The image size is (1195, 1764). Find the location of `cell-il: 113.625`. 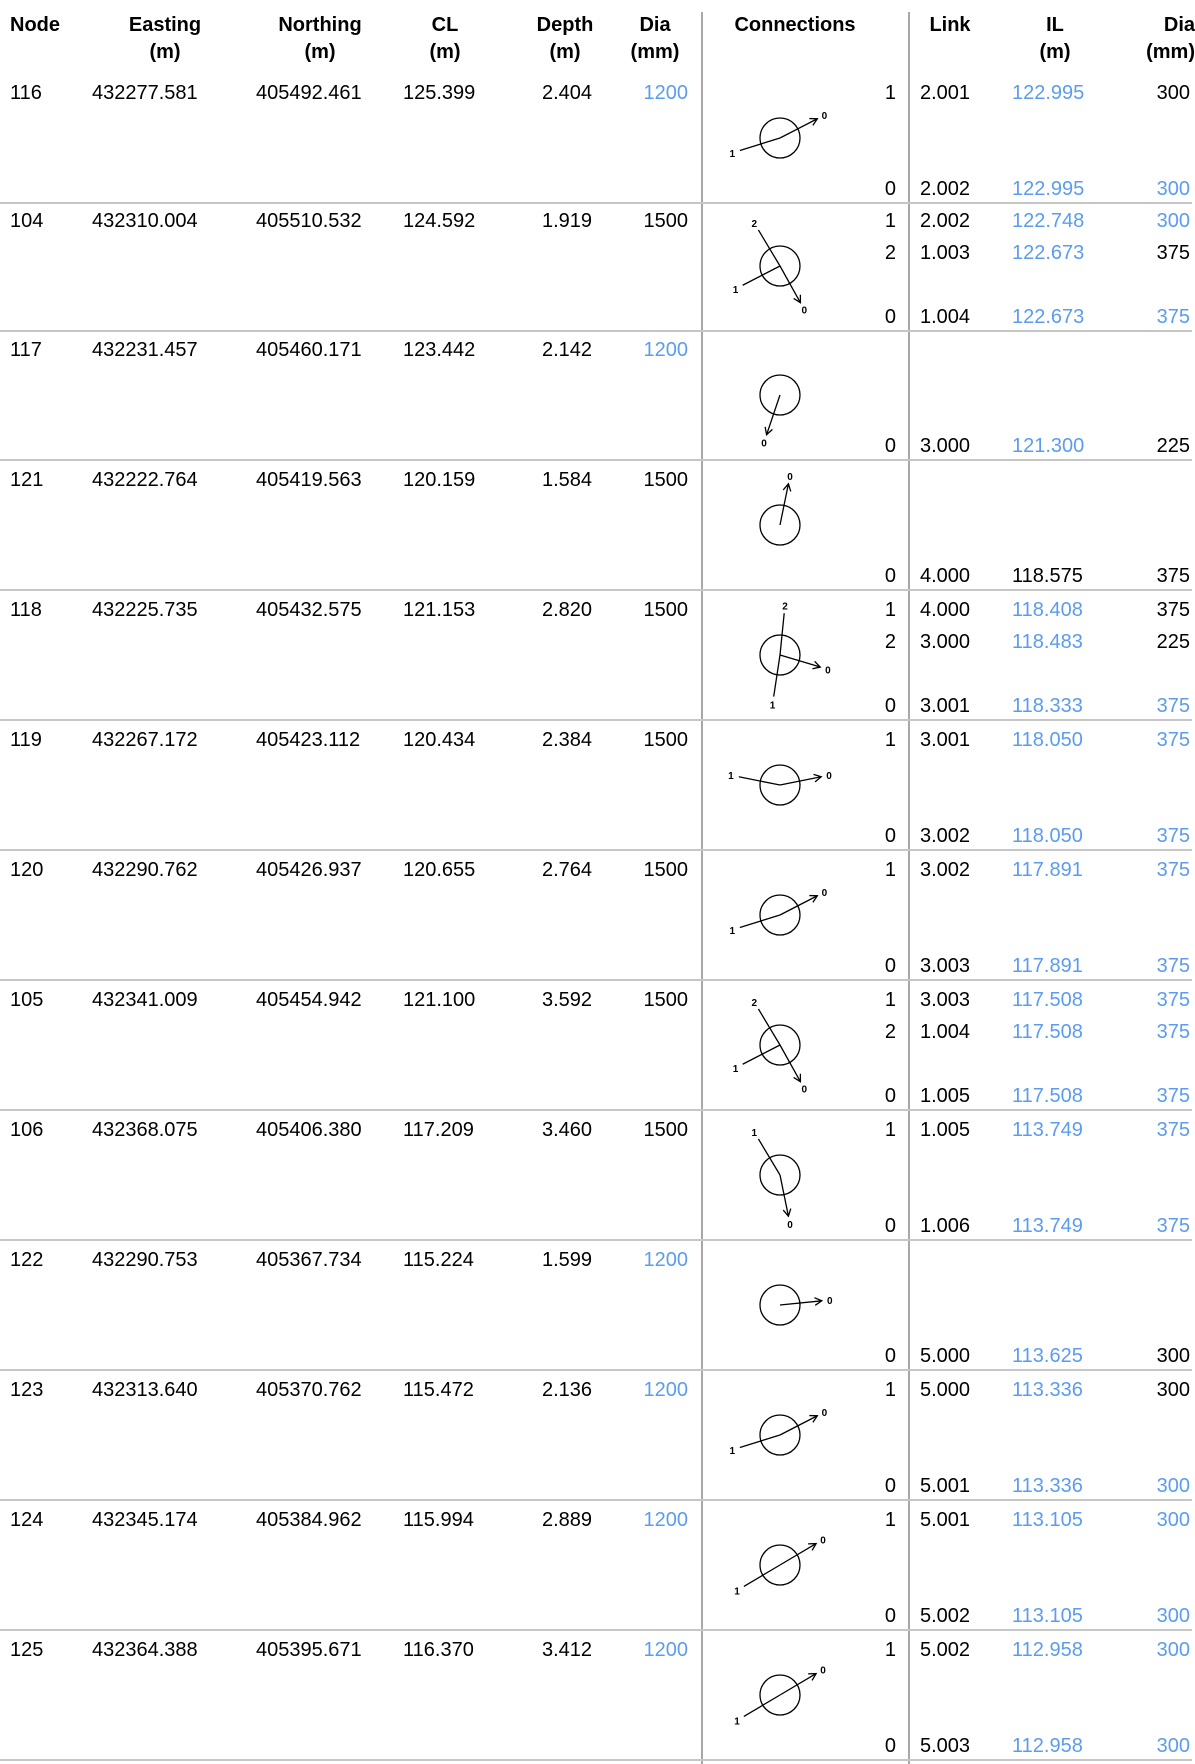

cell-il: 113.625 is located at coordinates (1047, 1356).